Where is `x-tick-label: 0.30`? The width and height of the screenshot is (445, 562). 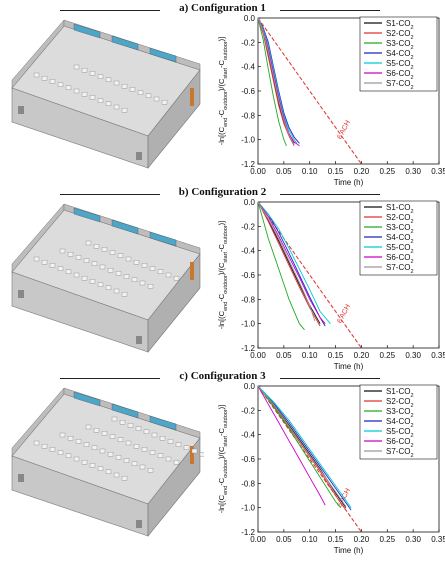 x-tick-label: 0.30 is located at coordinates (413, 171).